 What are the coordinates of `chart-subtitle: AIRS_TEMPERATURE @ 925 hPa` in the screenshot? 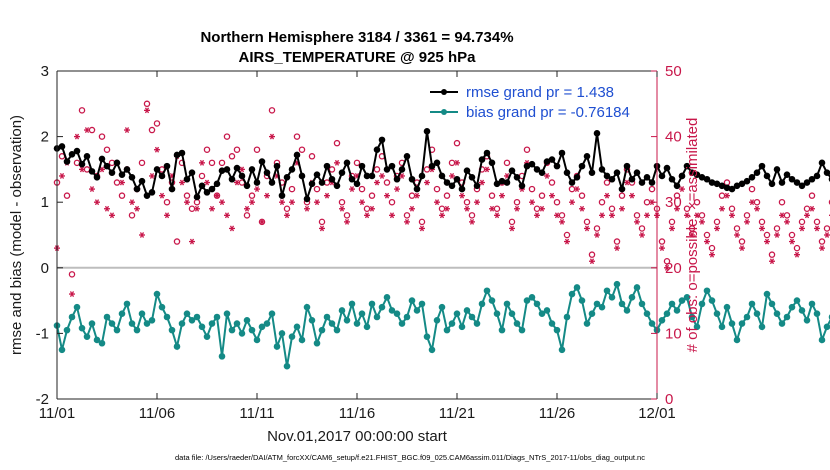 It's located at (358, 57).